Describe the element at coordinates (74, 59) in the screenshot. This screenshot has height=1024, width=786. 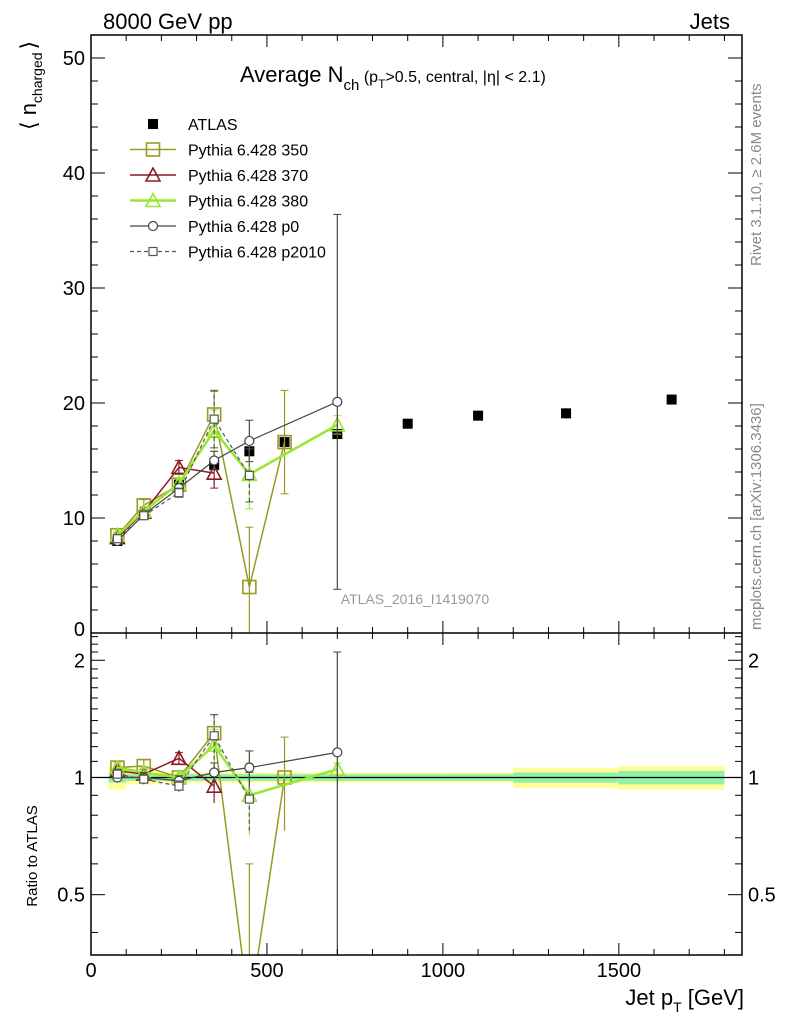
I see `y-tick-label: 50` at that location.